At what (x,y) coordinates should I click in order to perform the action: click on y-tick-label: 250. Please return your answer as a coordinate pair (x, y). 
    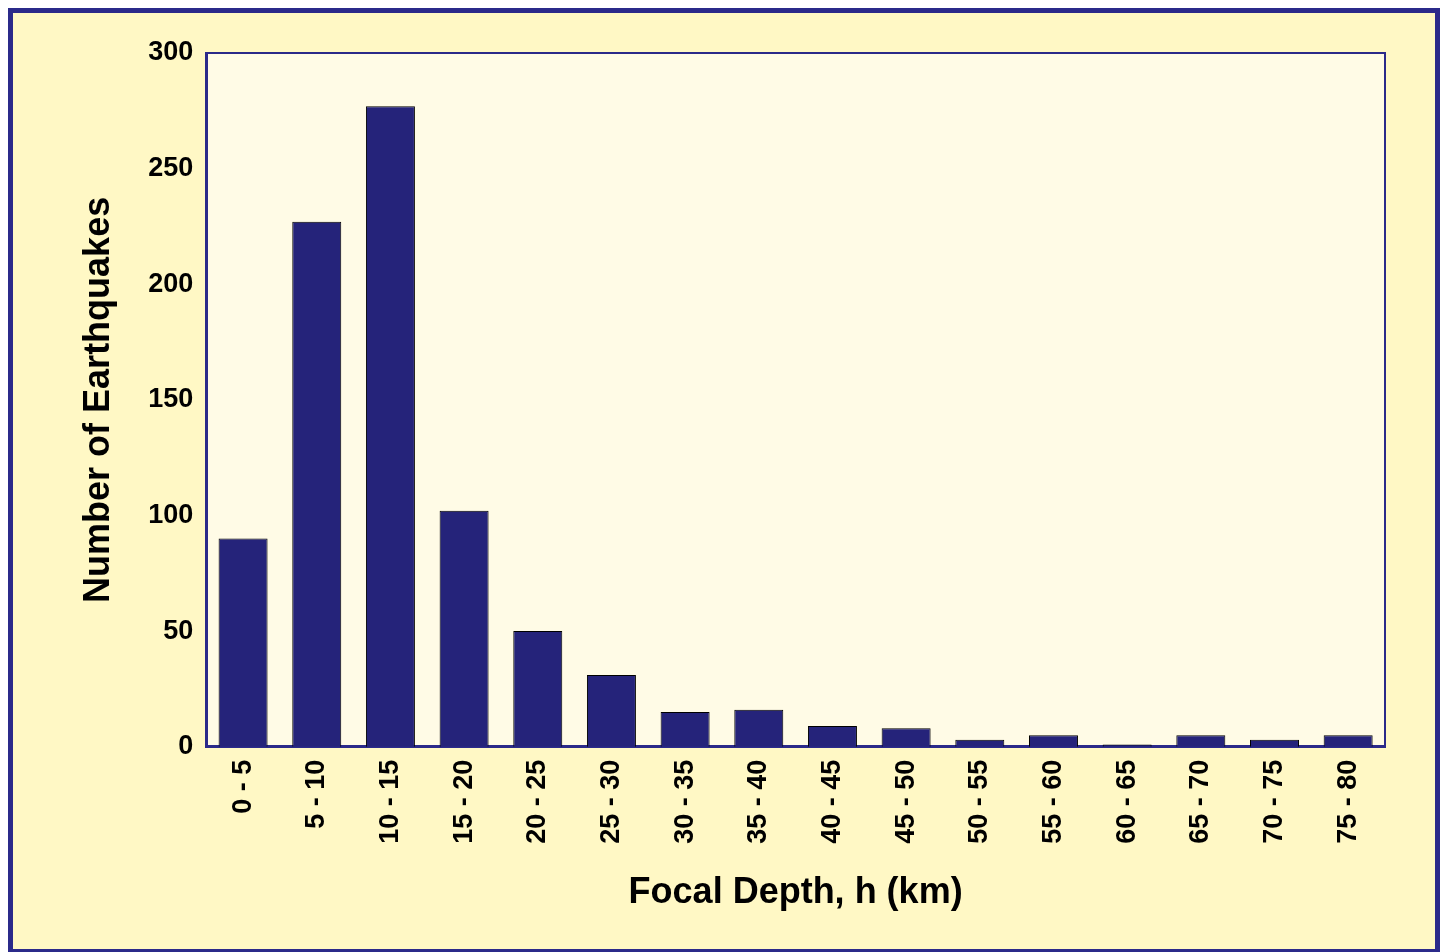
    Looking at the image, I should click on (171, 167).